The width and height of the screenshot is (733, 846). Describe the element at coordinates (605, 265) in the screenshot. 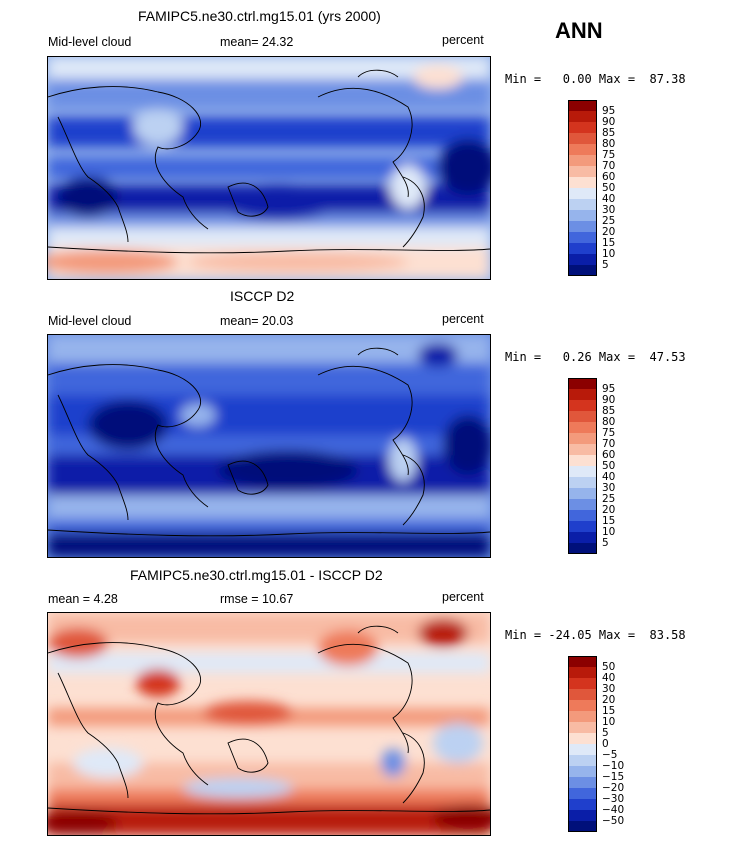

I see `panel1-colorbar-tick: 5` at that location.